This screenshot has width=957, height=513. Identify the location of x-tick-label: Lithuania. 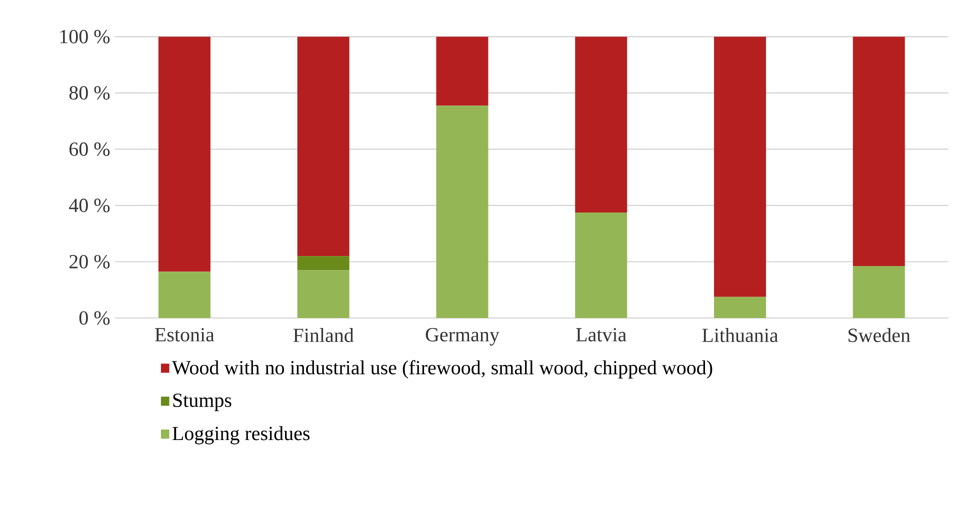
(740, 335).